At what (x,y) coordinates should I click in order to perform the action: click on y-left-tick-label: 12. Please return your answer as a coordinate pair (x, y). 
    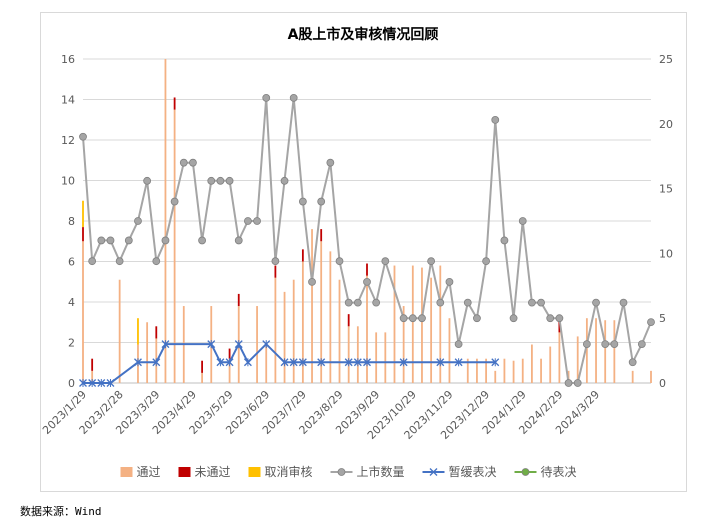
    Looking at the image, I should click on (68, 140).